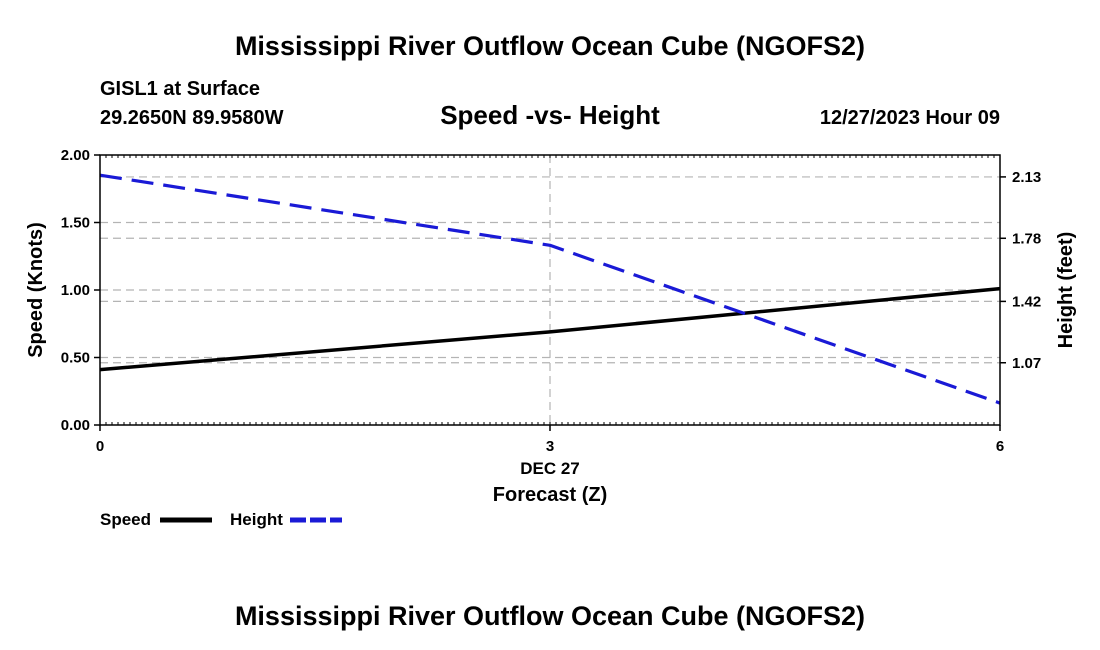  I want to click on y-right-tick-label: 1.42, so click(1026, 301).